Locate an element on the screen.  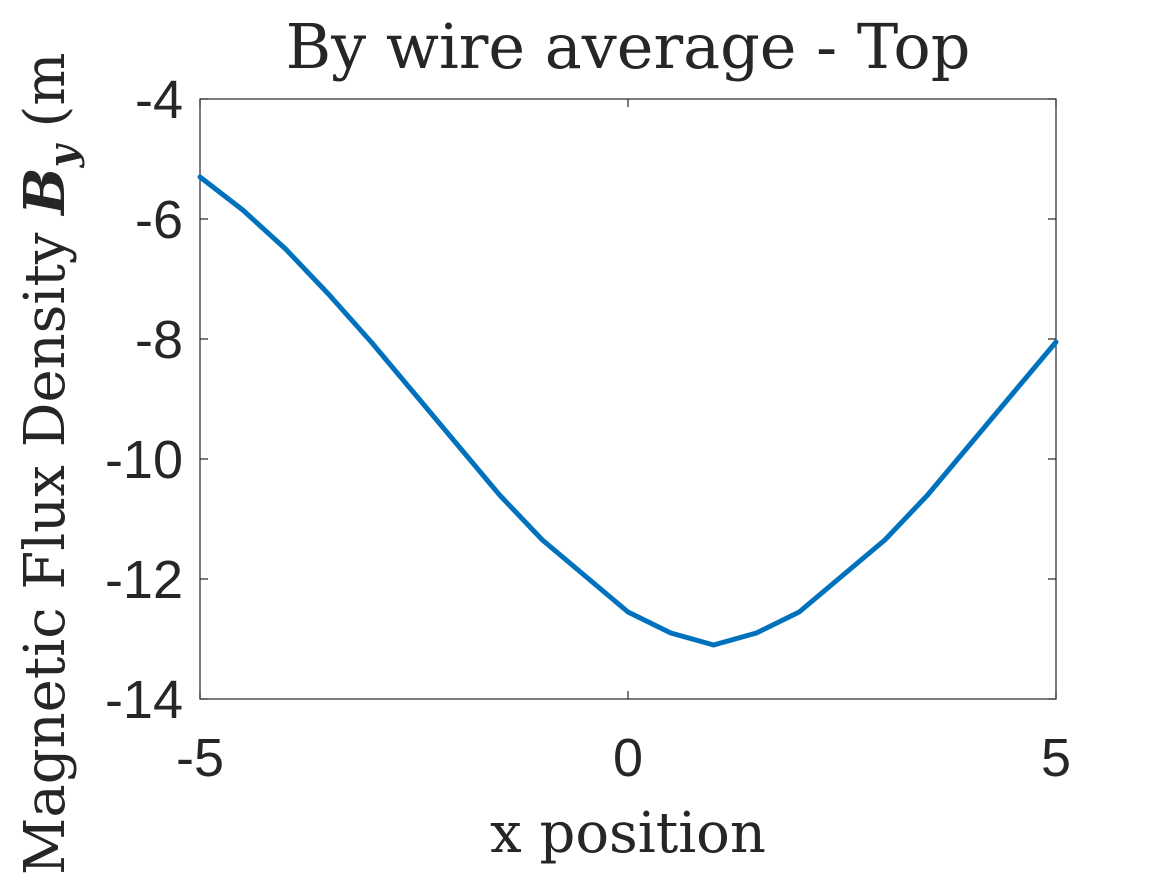
y-tick-label: -6 is located at coordinates (159, 220).